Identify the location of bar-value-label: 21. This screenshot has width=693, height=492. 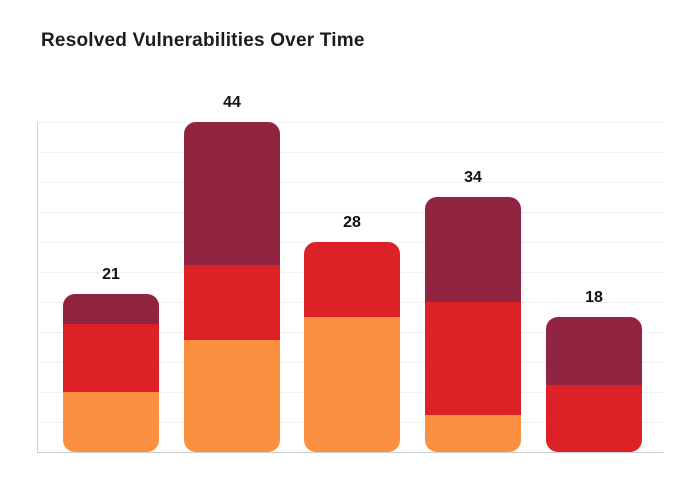
(111, 274).